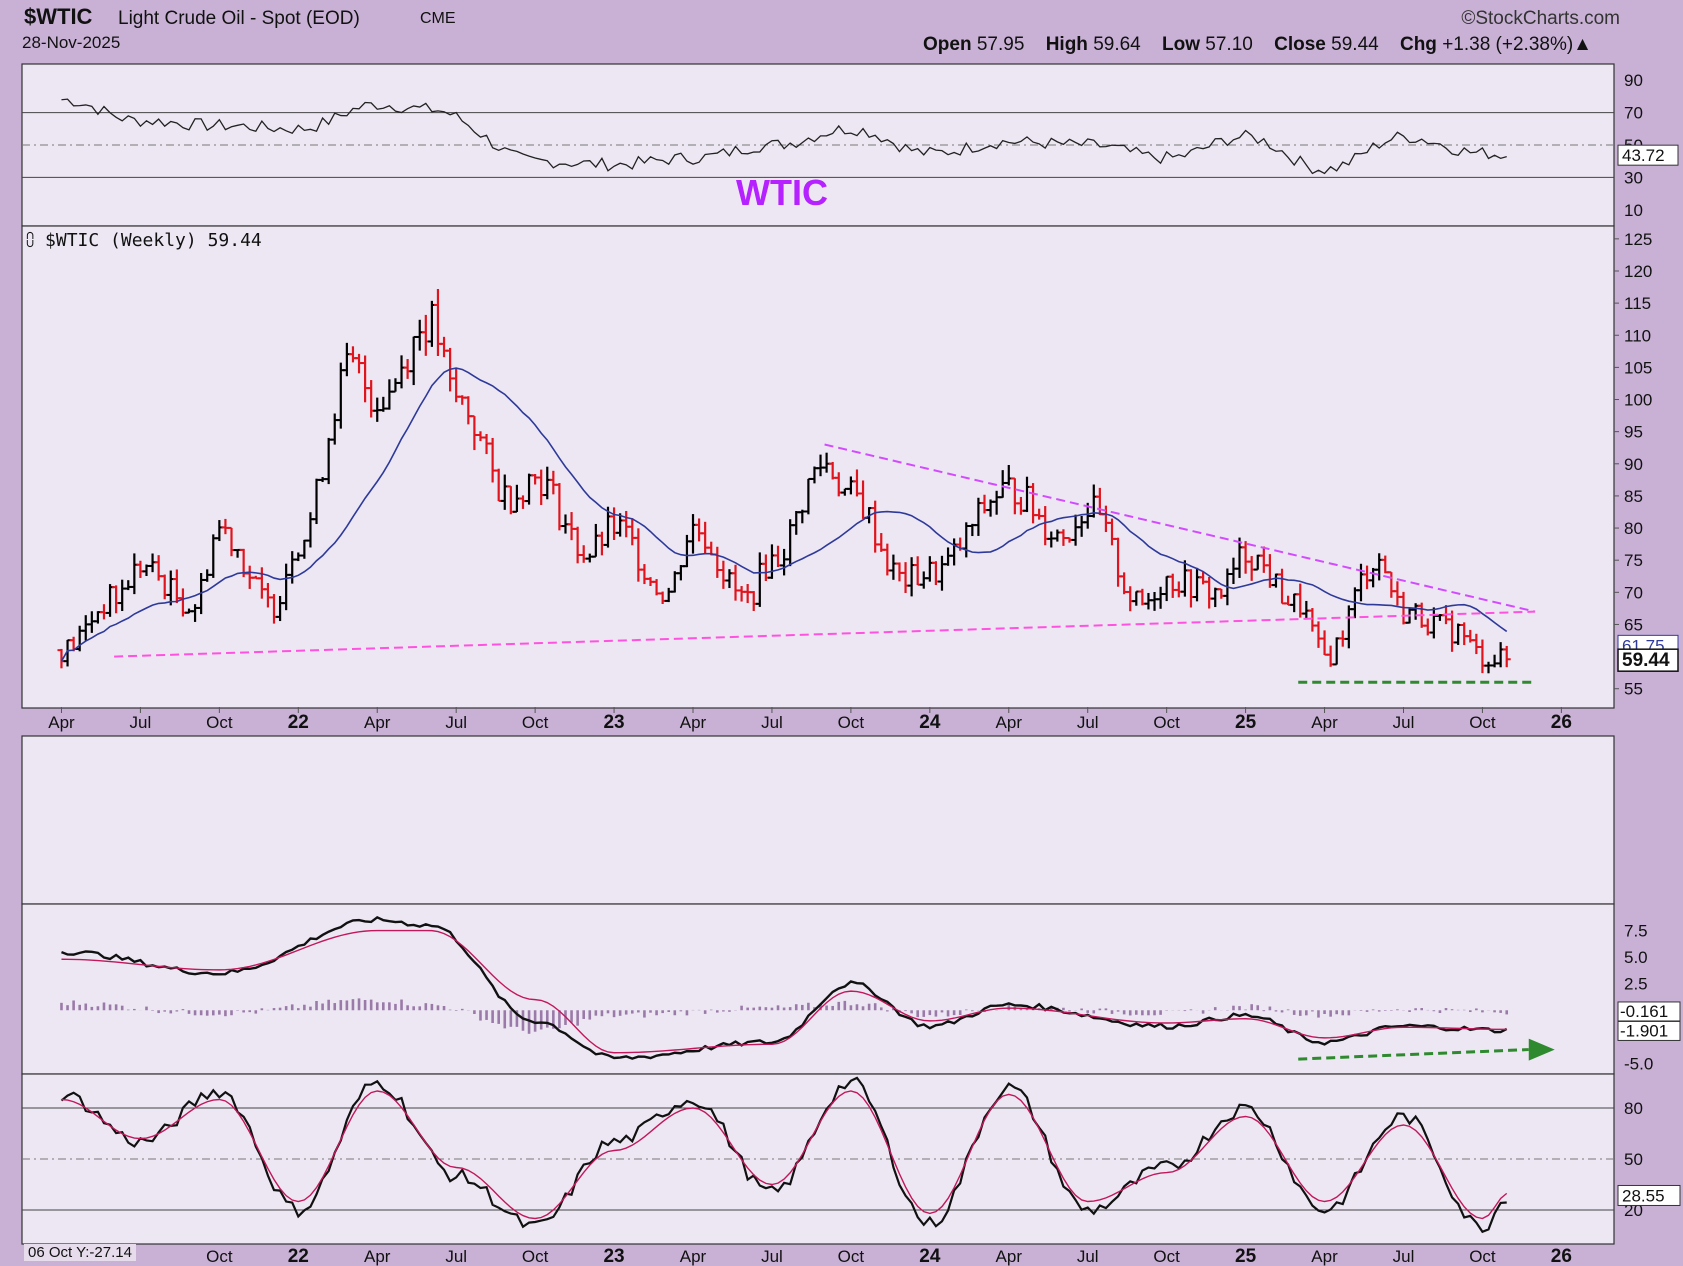 The image size is (1683, 1266). Describe the element at coordinates (930, 722) in the screenshot. I see `price-xaxis-tick-11: 24` at that location.